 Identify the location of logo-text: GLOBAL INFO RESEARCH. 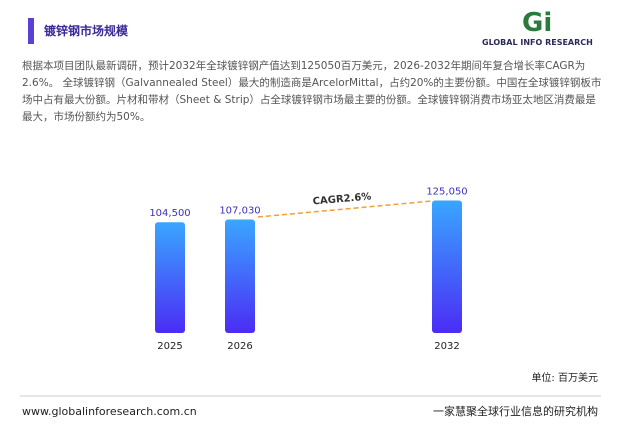
(537, 42).